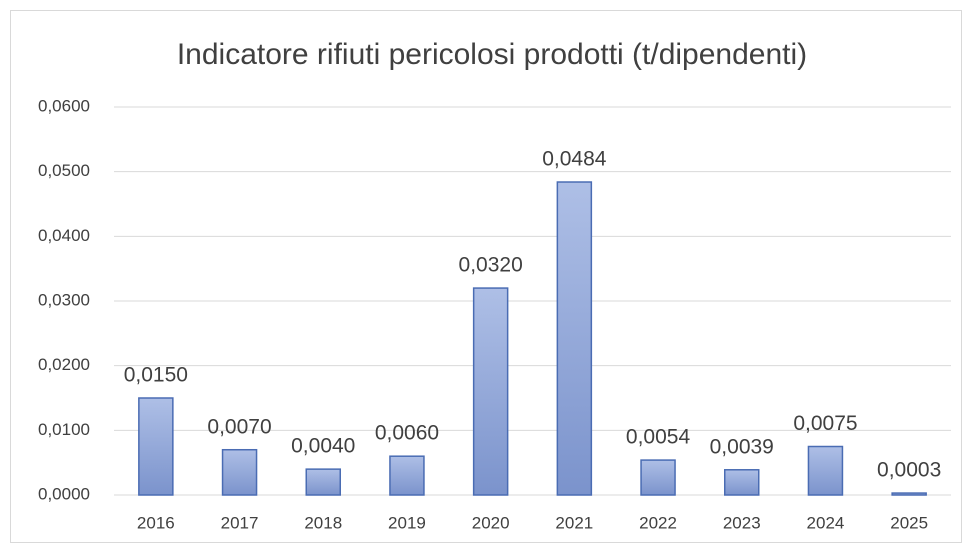 The height and width of the screenshot is (553, 972). What do you see at coordinates (826, 522) in the screenshot?
I see `x-tick-label: 2024` at bounding box center [826, 522].